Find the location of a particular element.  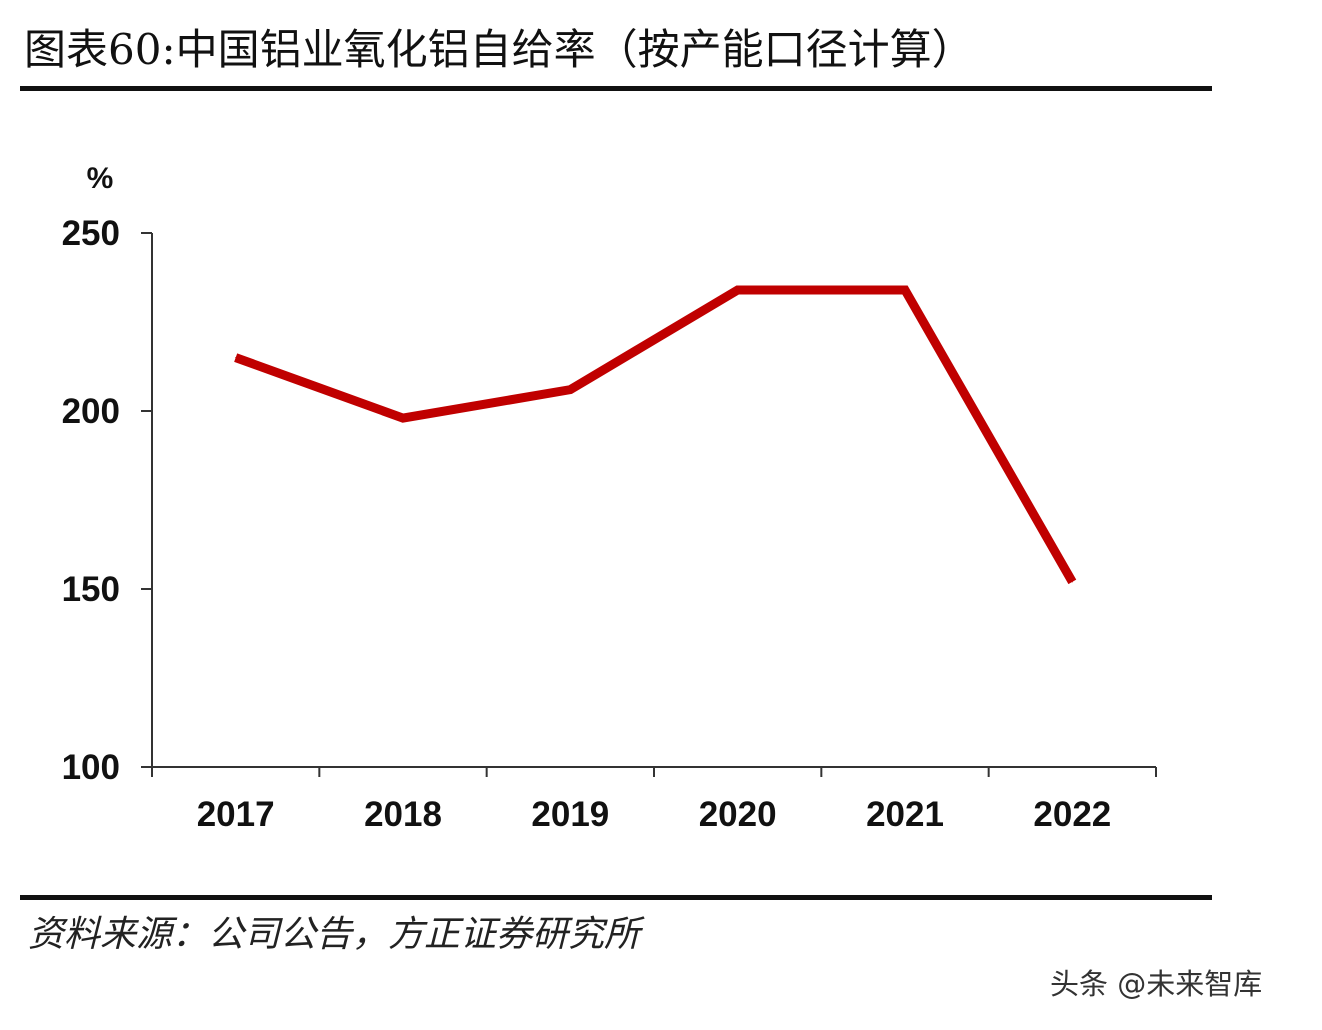

y-axis: 100 150 200 250% is located at coordinates (107, 474).